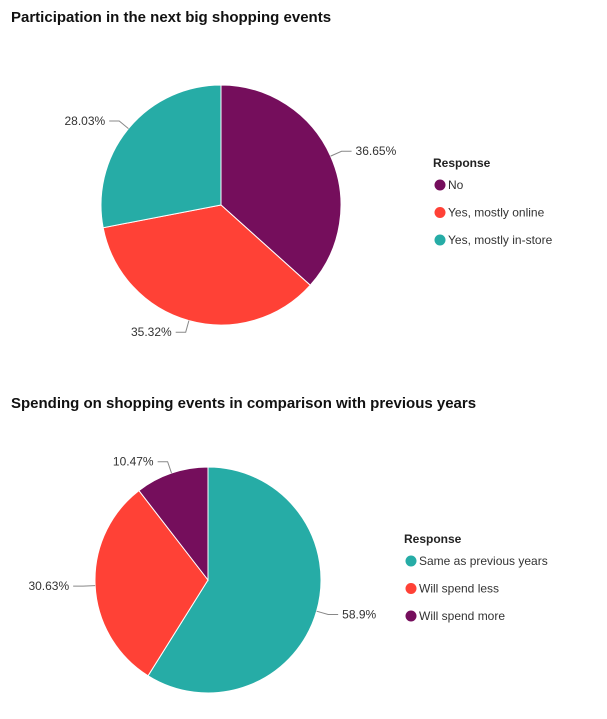 This screenshot has height=719, width=607. Describe the element at coordinates (133, 462) in the screenshot. I see `slice-value-label: 10.47%` at that location.